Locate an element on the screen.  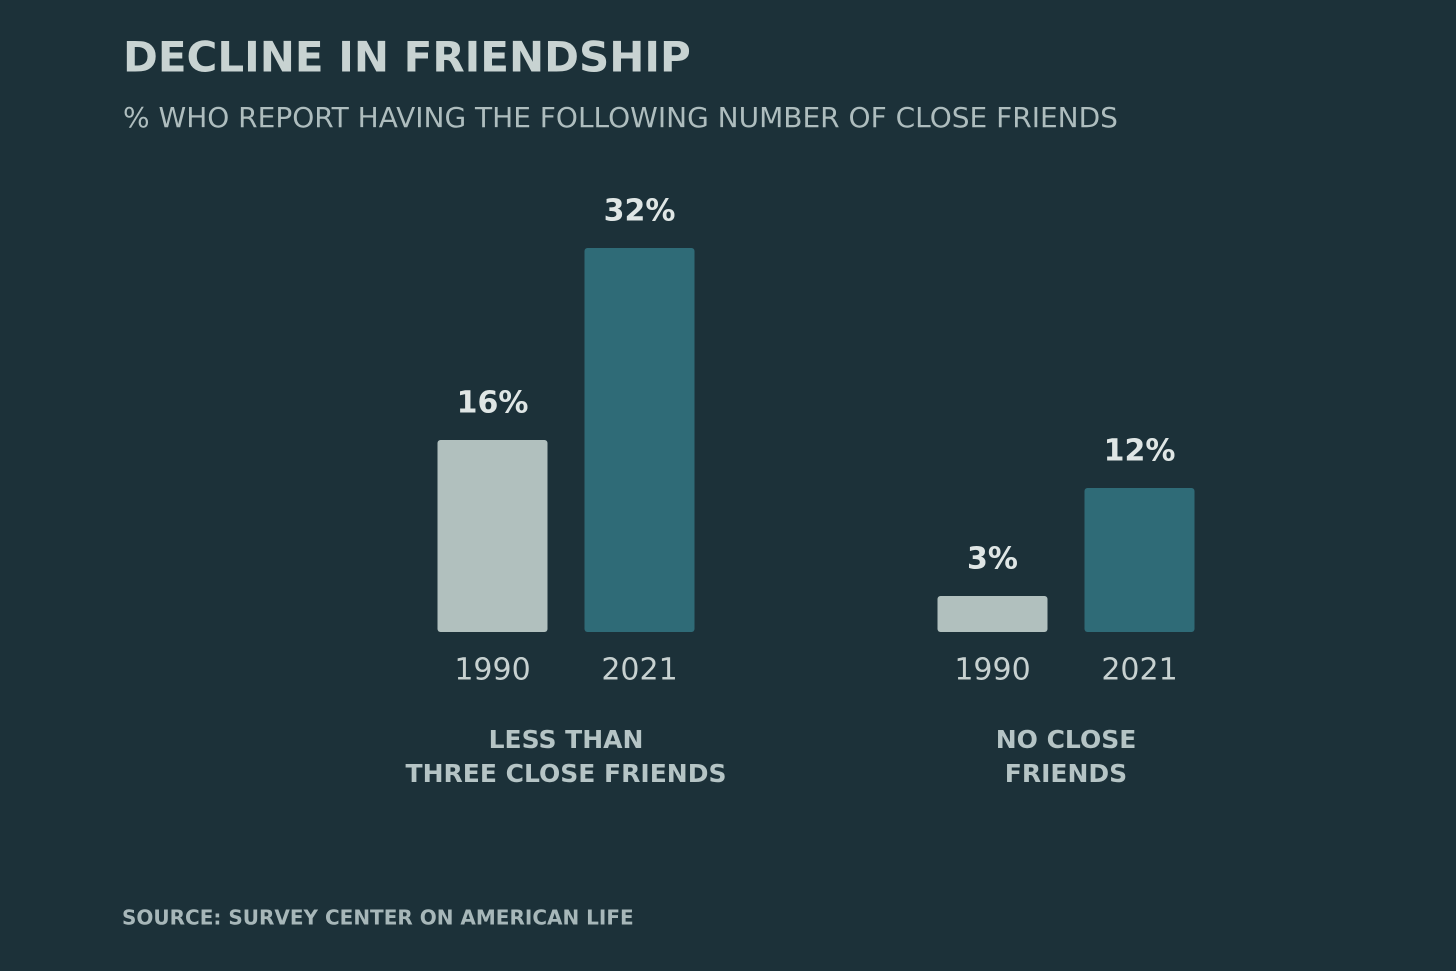
value-label: 16% is located at coordinates (493, 403).